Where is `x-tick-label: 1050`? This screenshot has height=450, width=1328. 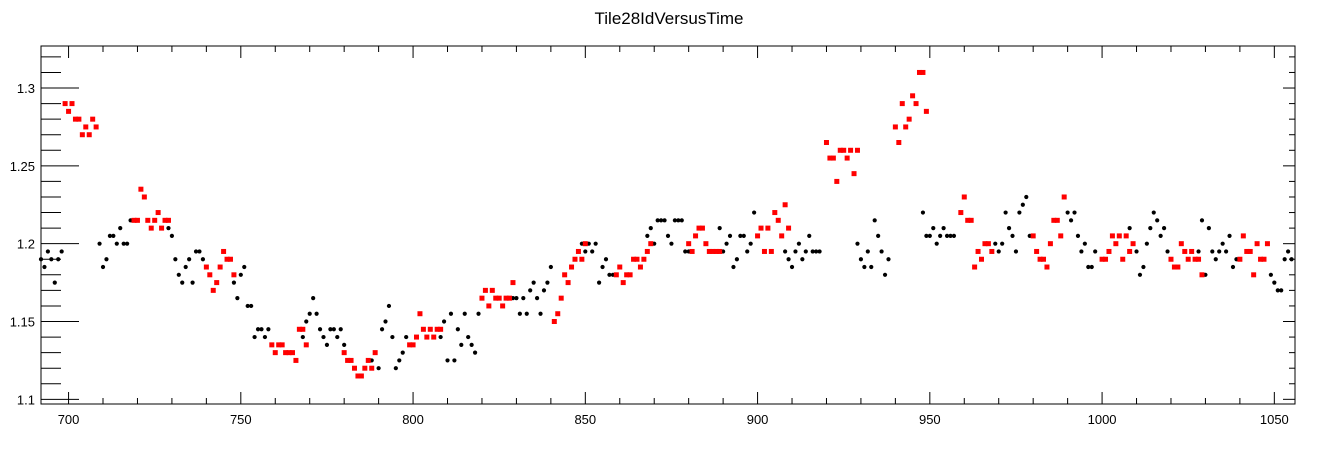 x-tick-label: 1050 is located at coordinates (1274, 419).